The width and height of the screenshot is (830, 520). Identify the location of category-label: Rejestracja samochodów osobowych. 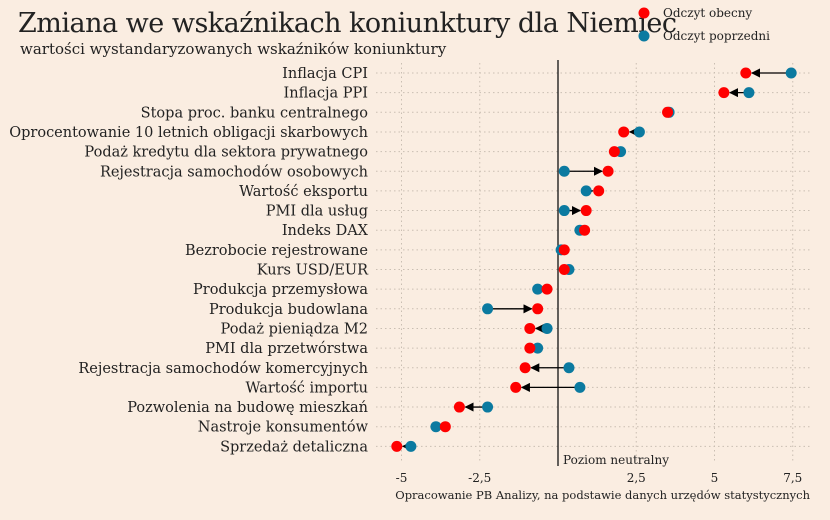
(234, 172).